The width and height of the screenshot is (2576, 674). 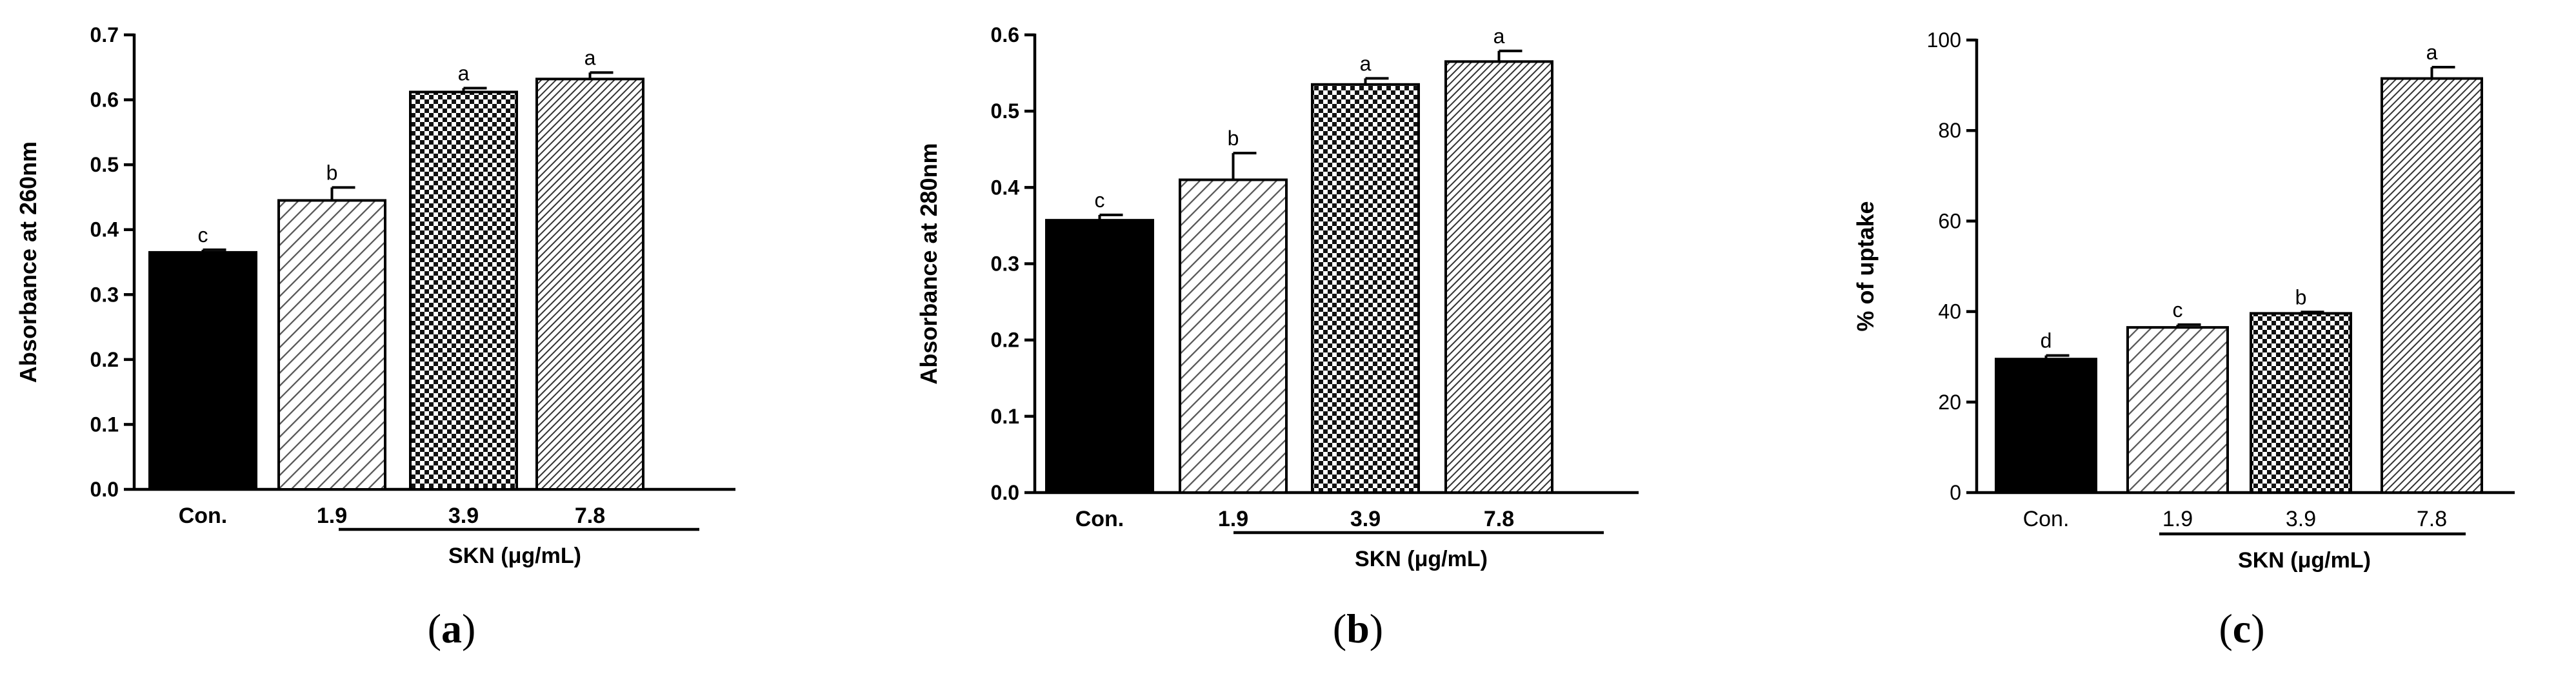 What do you see at coordinates (1949, 220) in the screenshot?
I see `y-tick-label: 60` at bounding box center [1949, 220].